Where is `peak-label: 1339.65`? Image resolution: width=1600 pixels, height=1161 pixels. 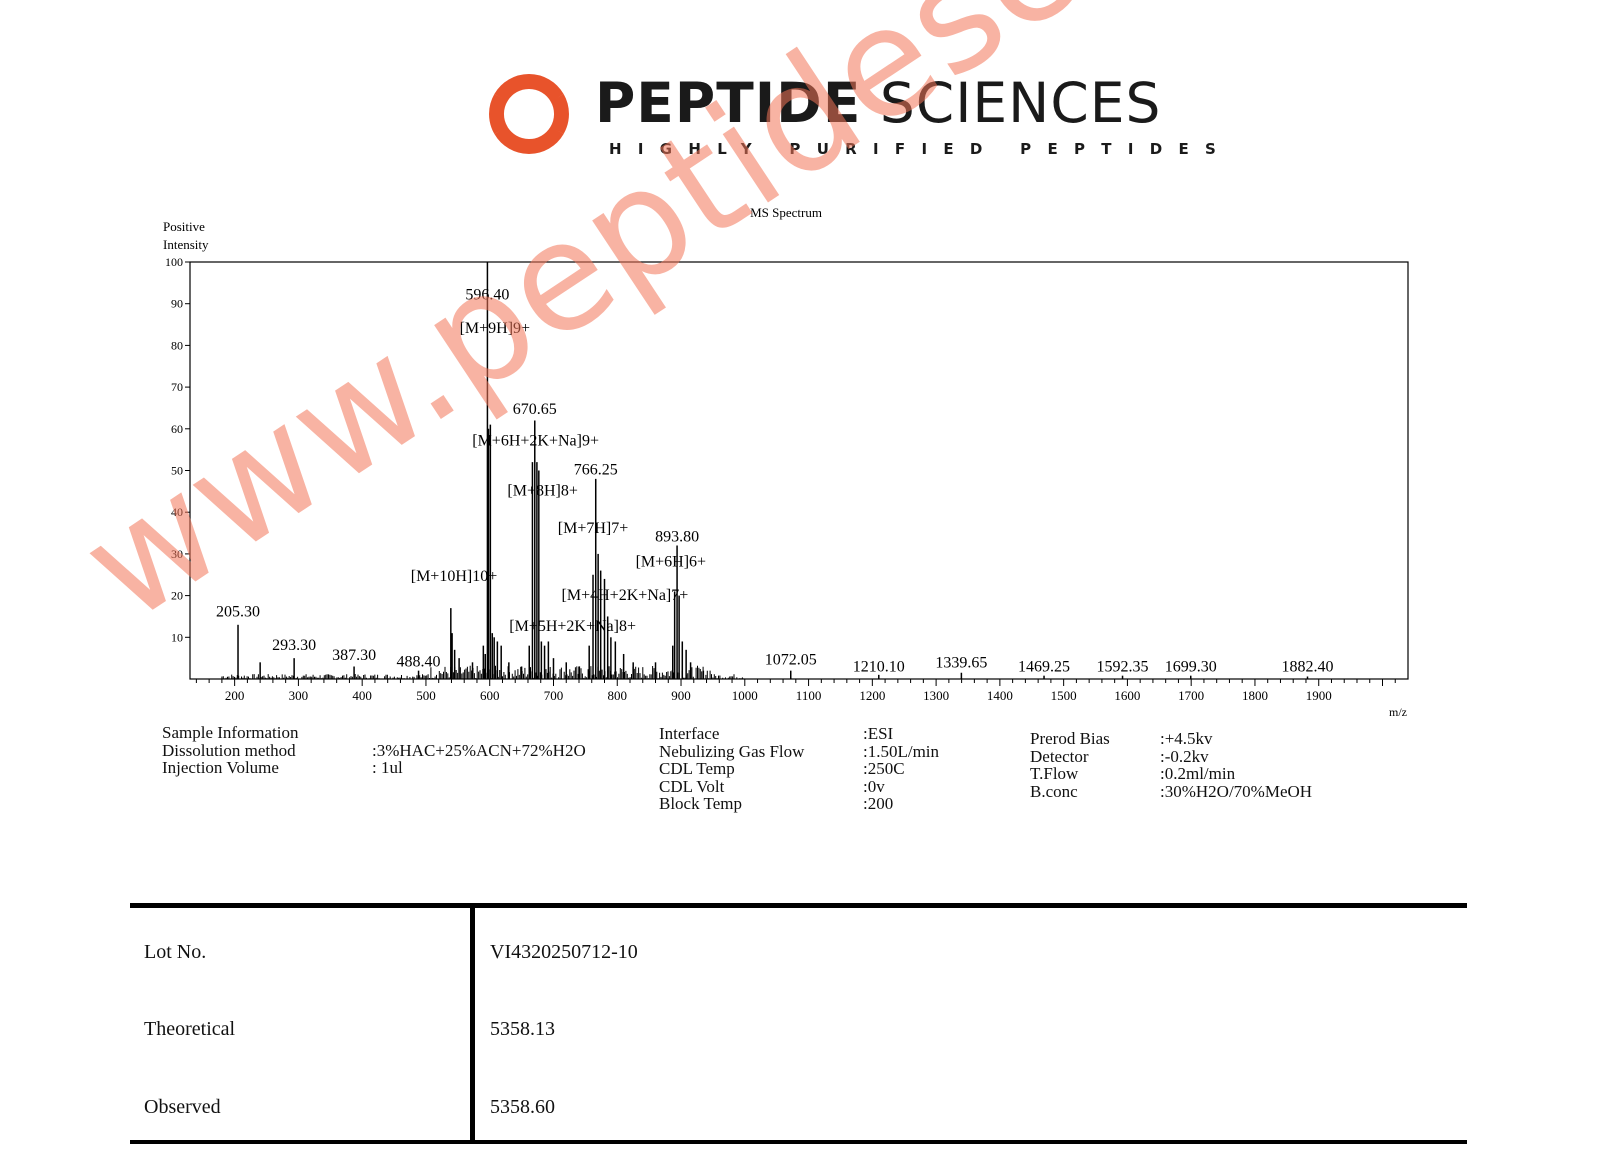
peak-label: 1339.65 is located at coordinates (961, 662).